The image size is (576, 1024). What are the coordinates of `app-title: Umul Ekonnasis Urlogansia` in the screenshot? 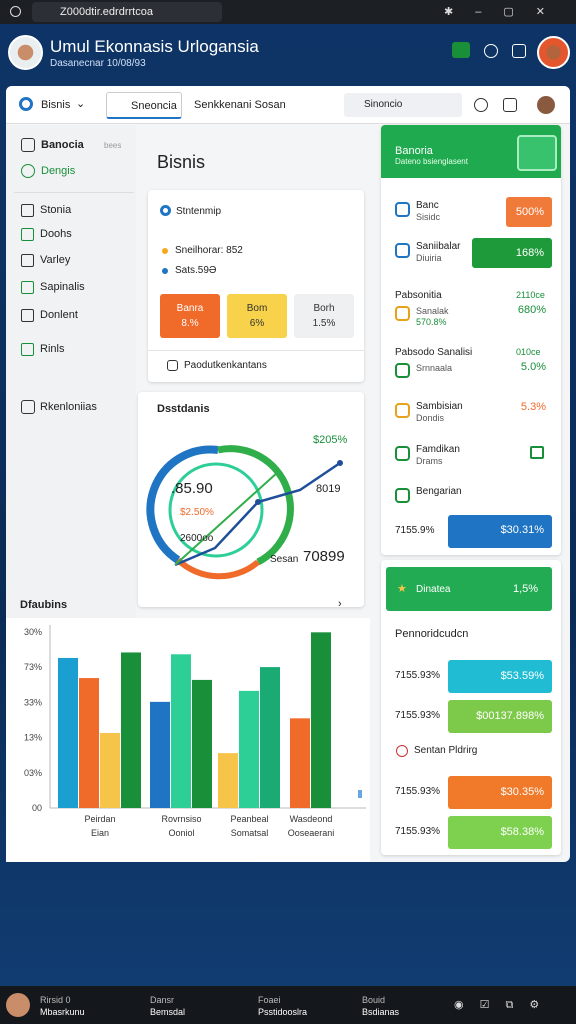 It's located at (154, 46).